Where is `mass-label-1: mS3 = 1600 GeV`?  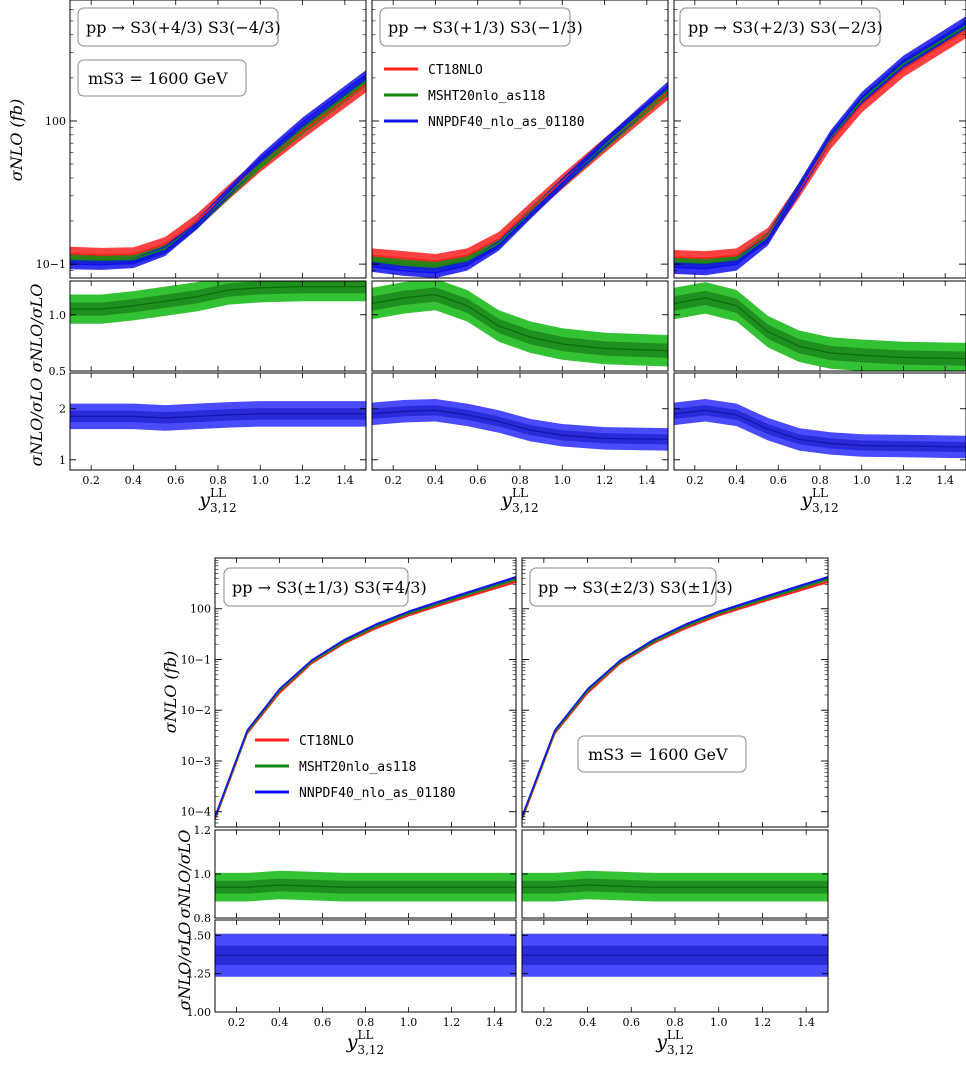
mass-label-1: mS3 = 1600 GeV is located at coordinates (158, 78).